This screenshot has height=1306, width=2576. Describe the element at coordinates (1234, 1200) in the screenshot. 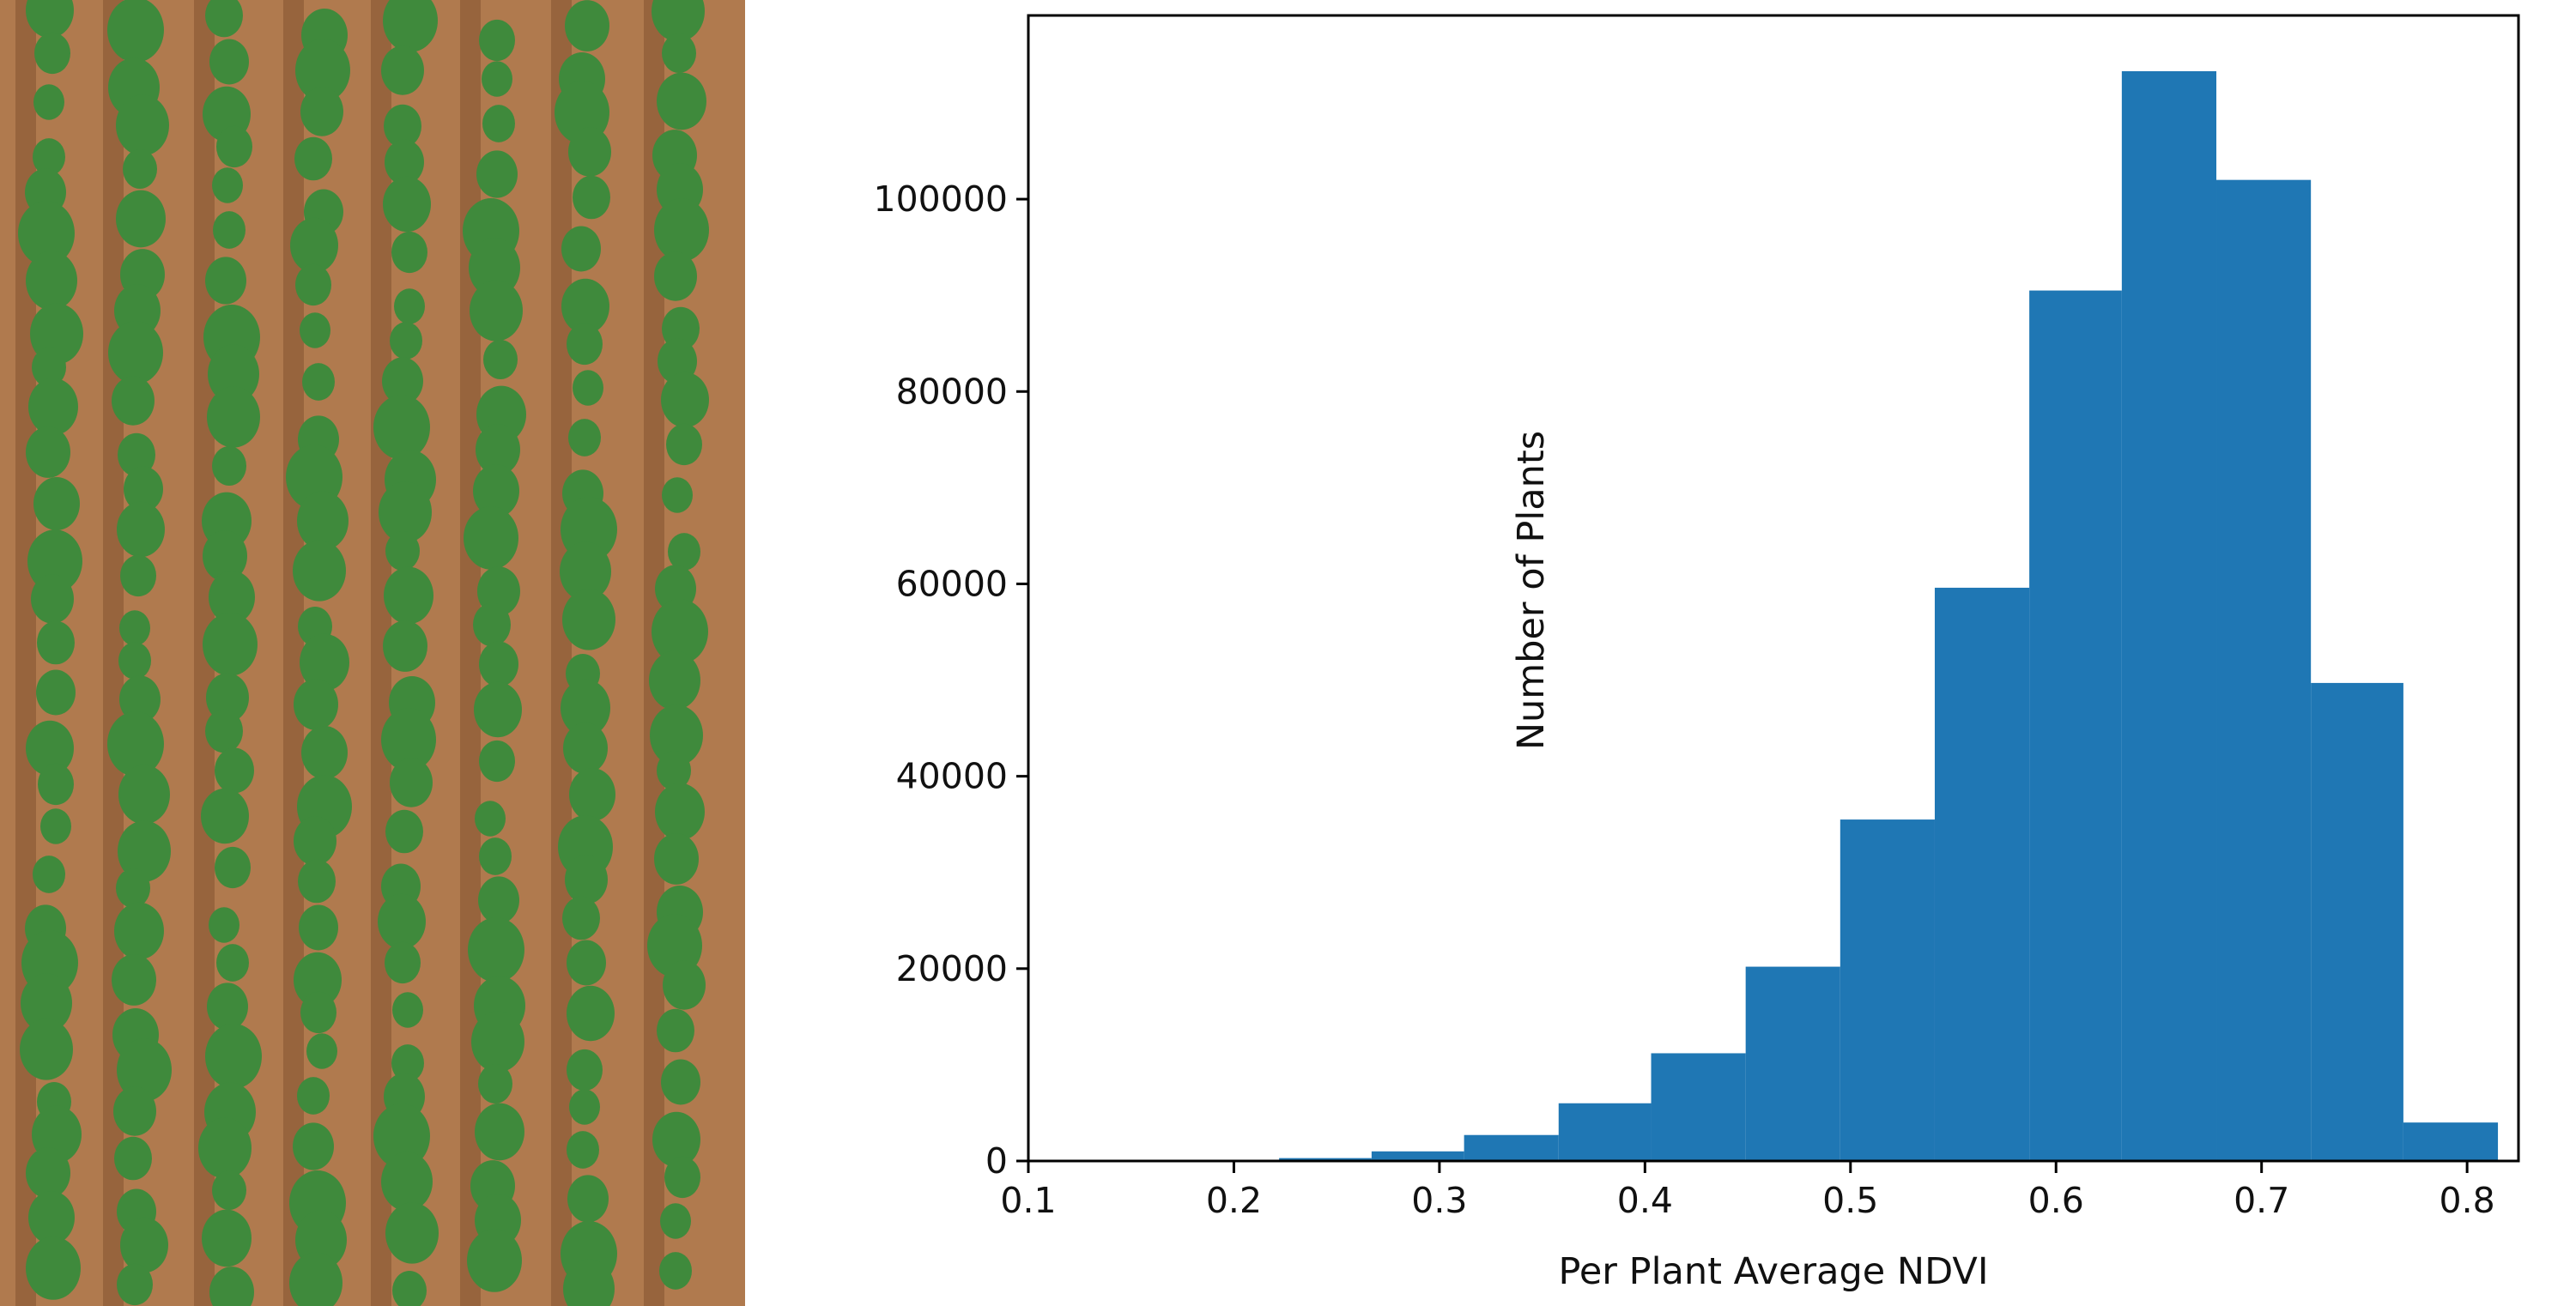

I see `x-tick-label: 0.2` at that location.